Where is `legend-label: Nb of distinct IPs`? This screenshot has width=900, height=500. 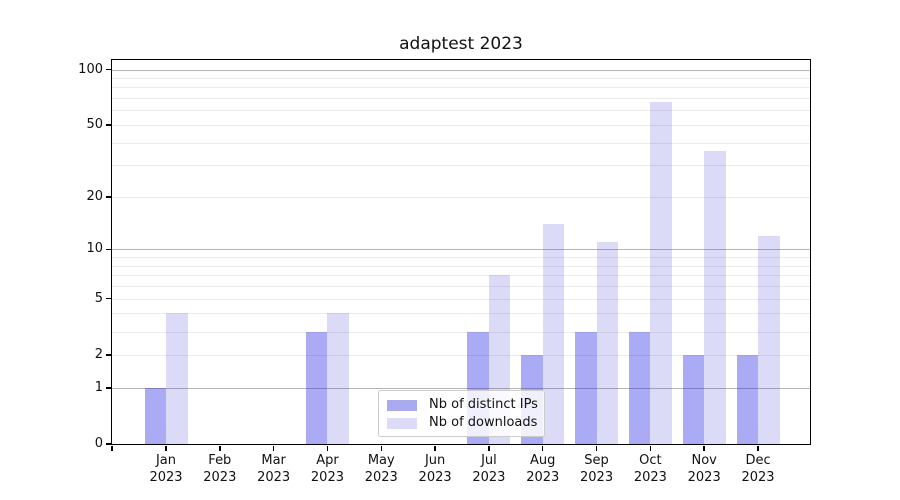 legend-label: Nb of distinct IPs is located at coordinates (483, 404).